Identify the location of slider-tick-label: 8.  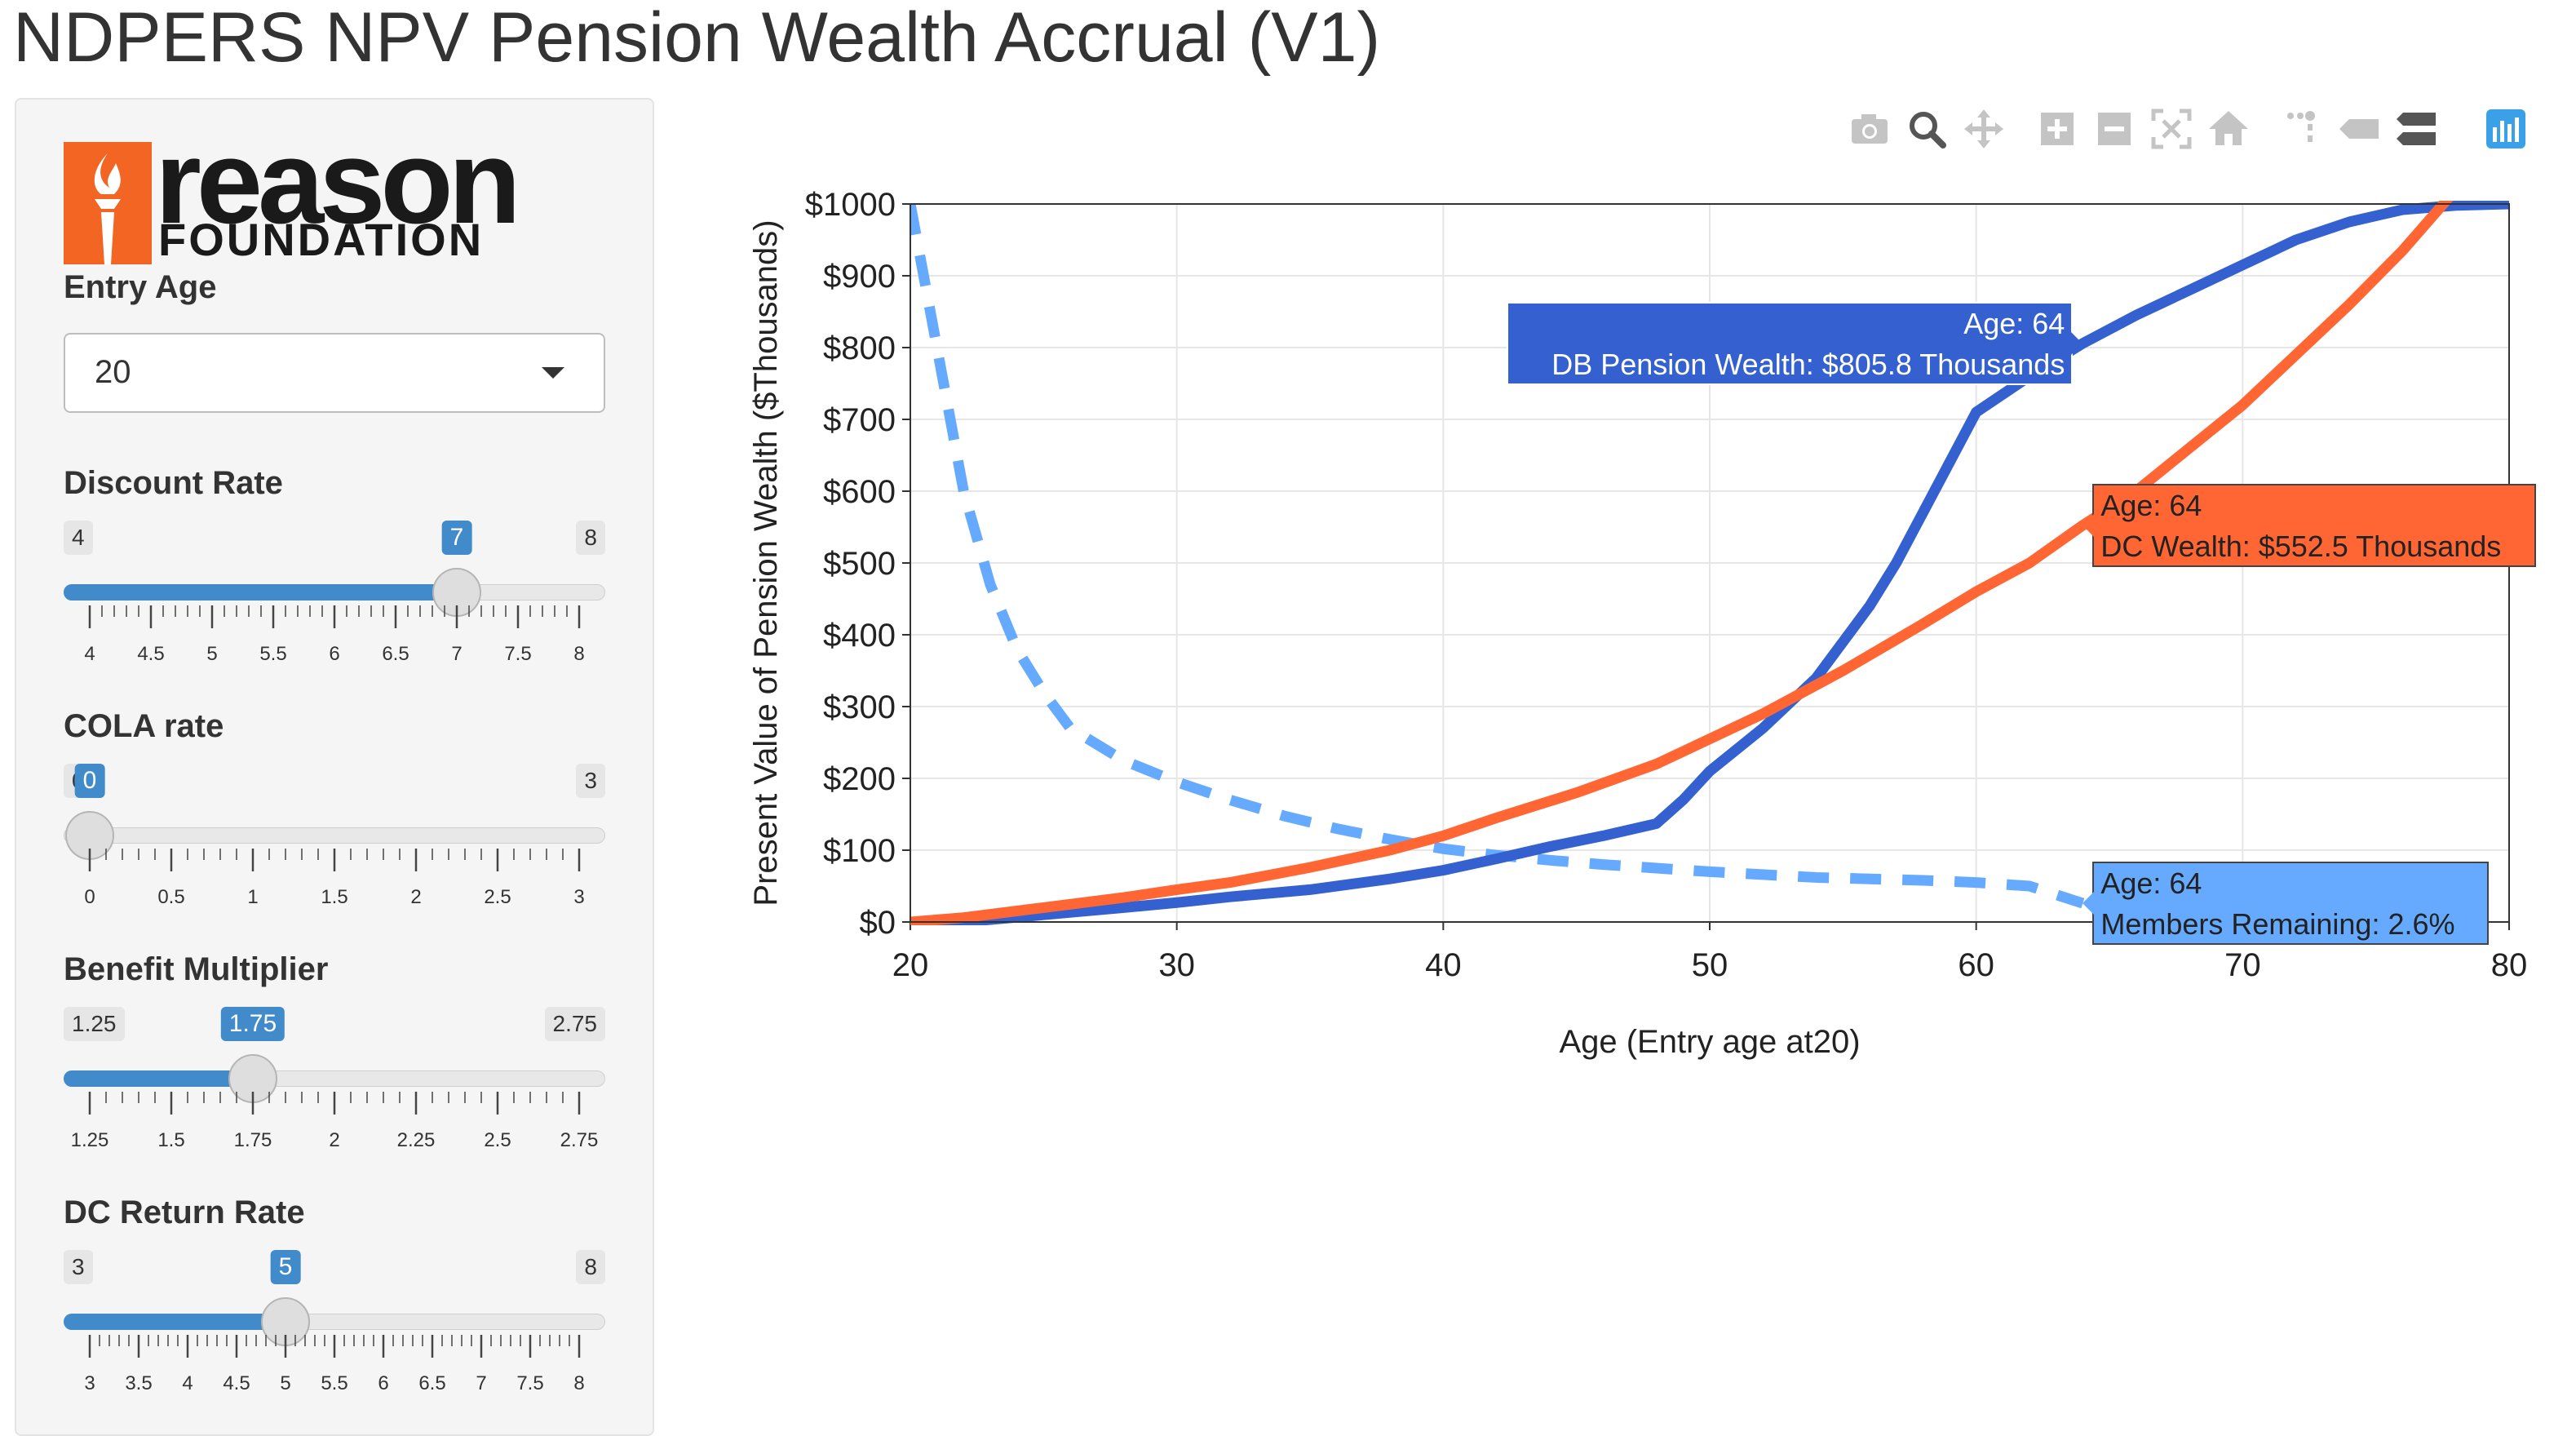
(579, 654).